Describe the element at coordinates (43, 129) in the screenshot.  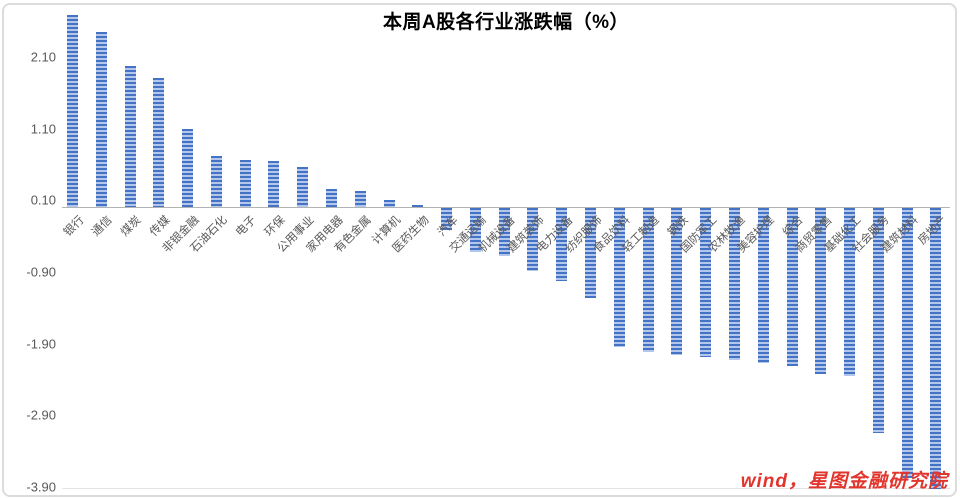
I see `y-axis-tick-label: 1.10` at that location.